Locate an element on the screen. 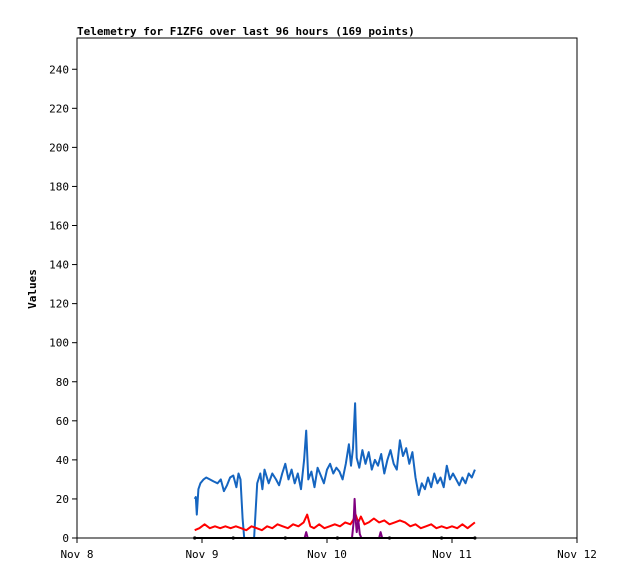 This screenshot has width=618, height=579. y-tick-label: 240 is located at coordinates (59, 69).